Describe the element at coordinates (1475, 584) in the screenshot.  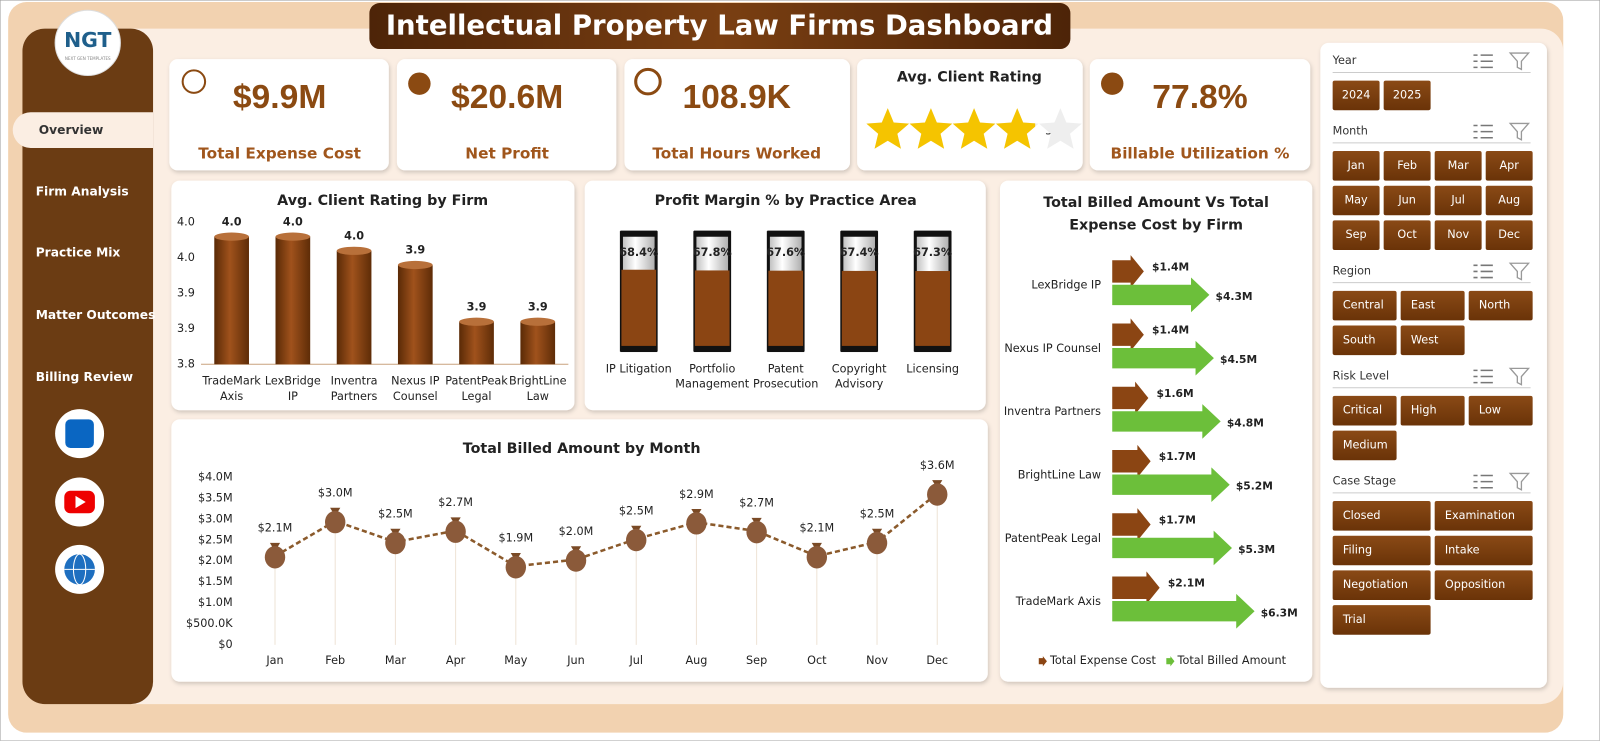
I see `slicer-item: Opposition` at that location.